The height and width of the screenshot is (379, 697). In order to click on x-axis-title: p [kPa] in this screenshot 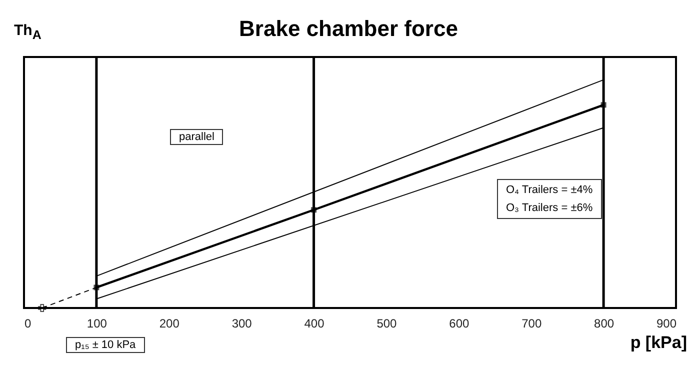, I will do `click(658, 343)`.